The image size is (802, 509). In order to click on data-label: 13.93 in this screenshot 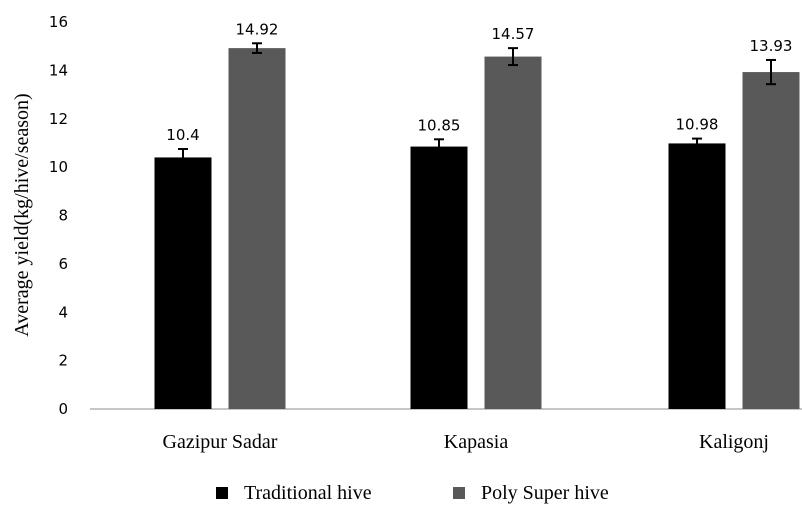, I will do `click(771, 46)`.